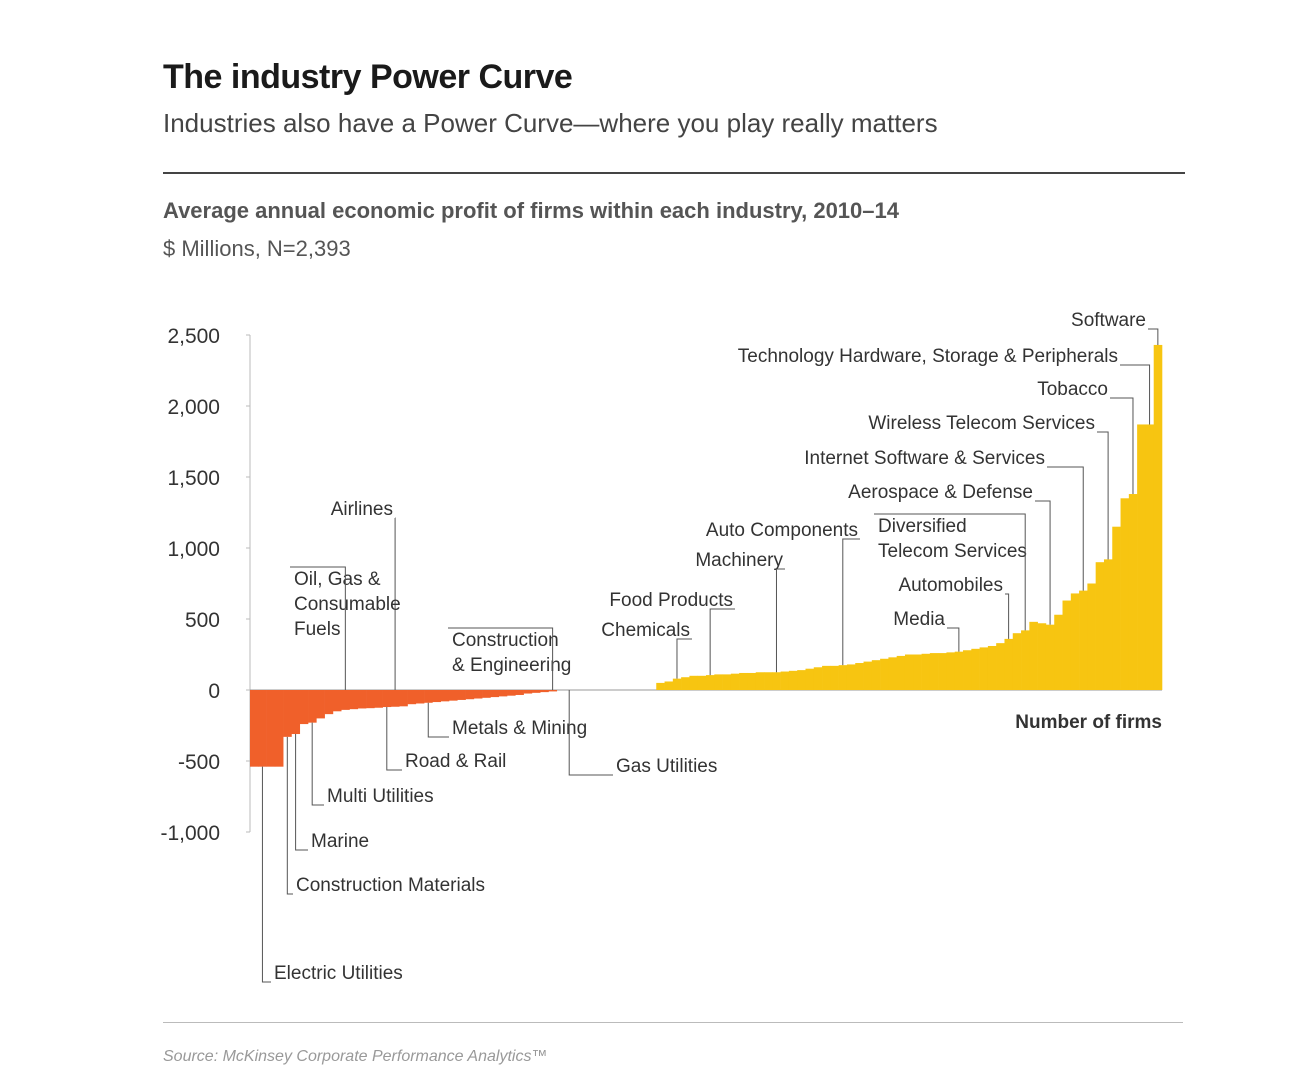 The width and height of the screenshot is (1312, 1076). What do you see at coordinates (202, 620) in the screenshot?
I see `y-tick-label: 500` at bounding box center [202, 620].